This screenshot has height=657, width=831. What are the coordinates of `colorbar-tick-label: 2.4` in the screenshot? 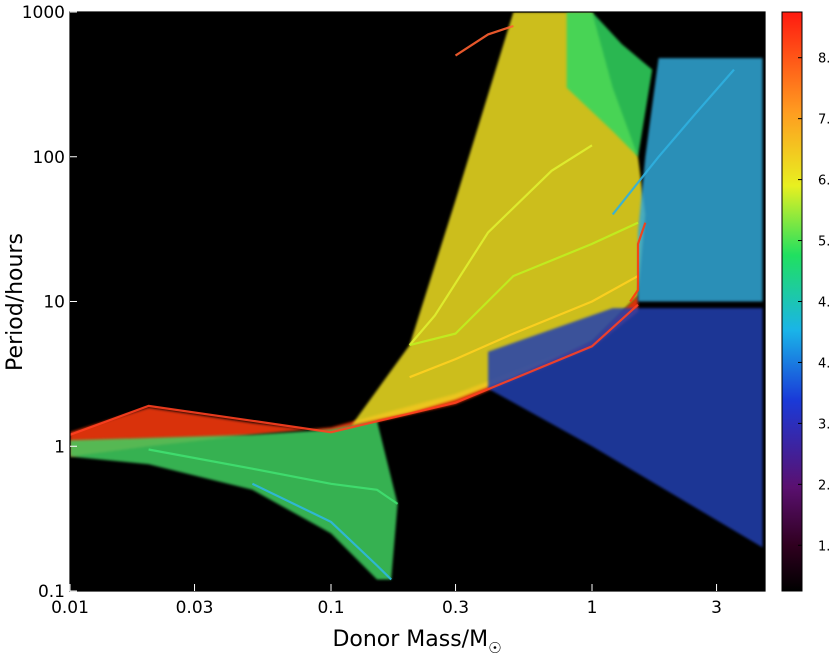 It's located at (824, 485).